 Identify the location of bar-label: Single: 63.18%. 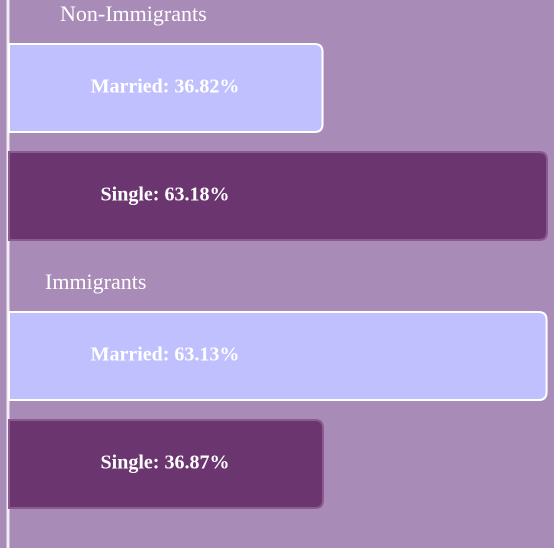
(165, 195).